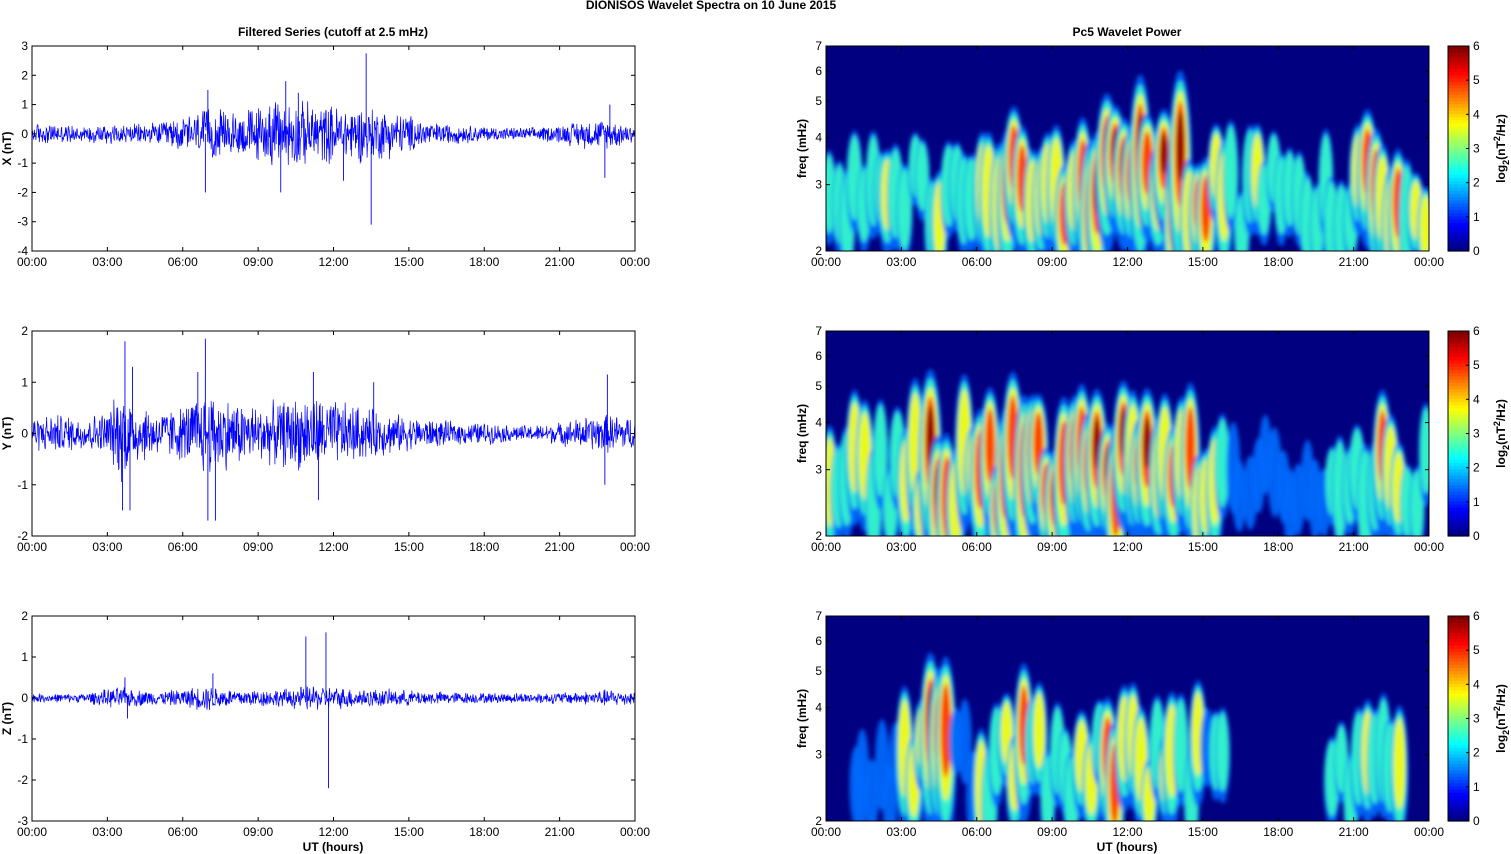  What do you see at coordinates (333, 847) in the screenshot?
I see `left-x-axis-label: UT (hours)` at bounding box center [333, 847].